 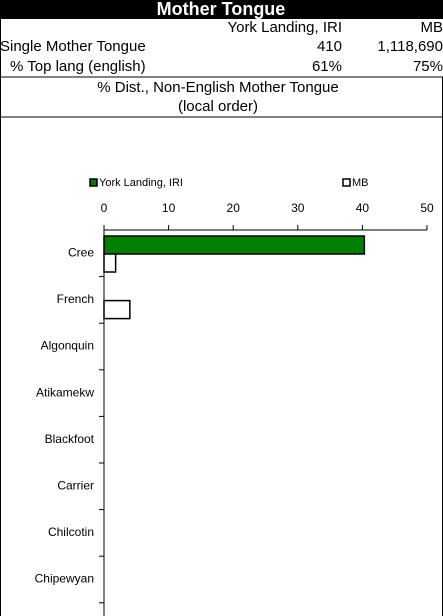 I want to click on x-tick-label: 50, so click(x=427, y=208).